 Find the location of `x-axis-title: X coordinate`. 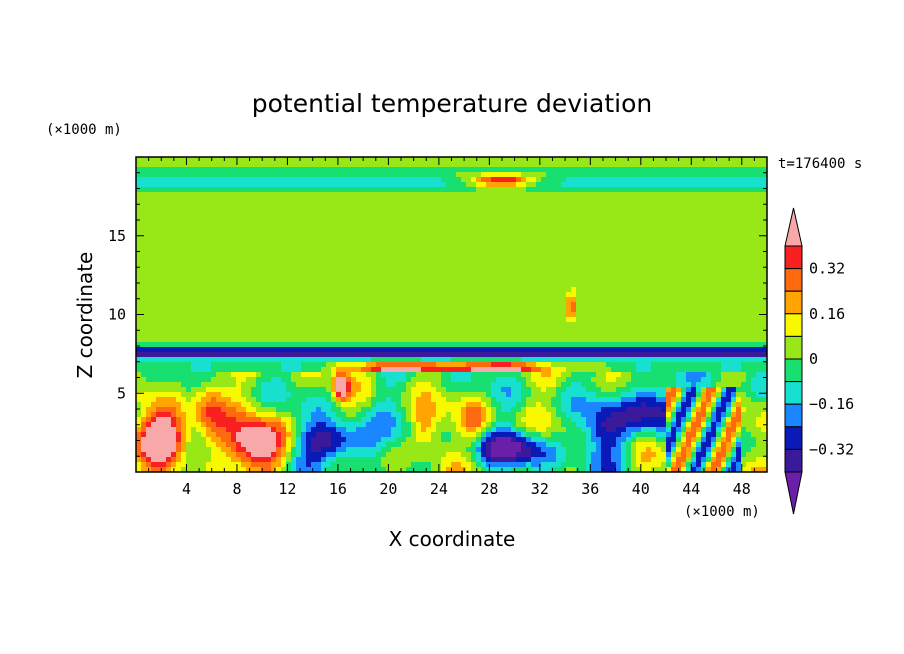

x-axis-title: X coordinate is located at coordinates (452, 539).